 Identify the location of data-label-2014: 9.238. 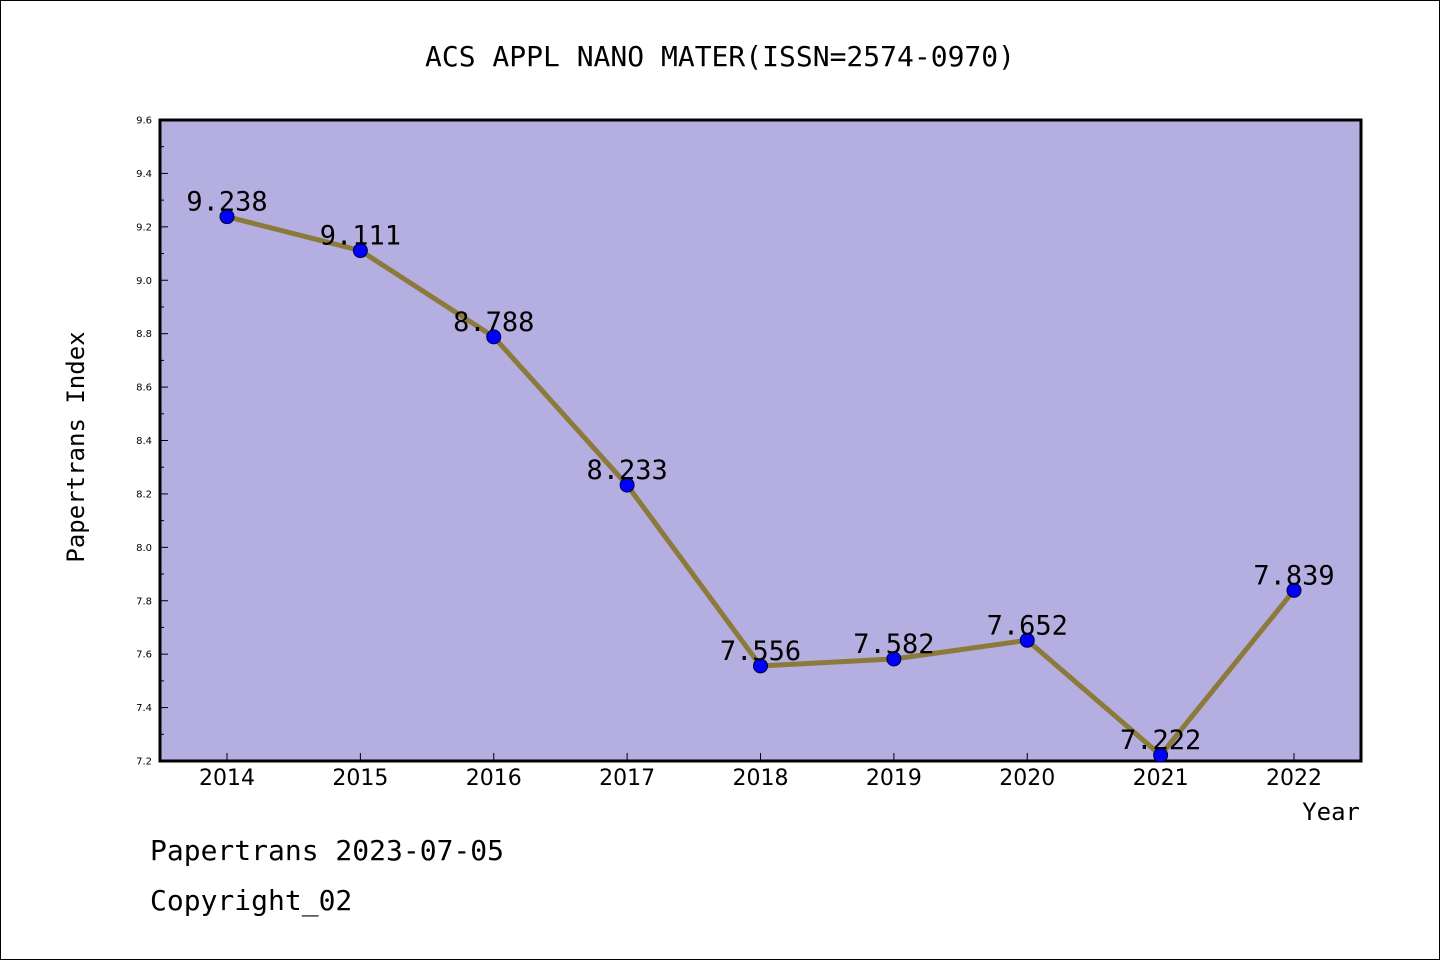
(226, 202).